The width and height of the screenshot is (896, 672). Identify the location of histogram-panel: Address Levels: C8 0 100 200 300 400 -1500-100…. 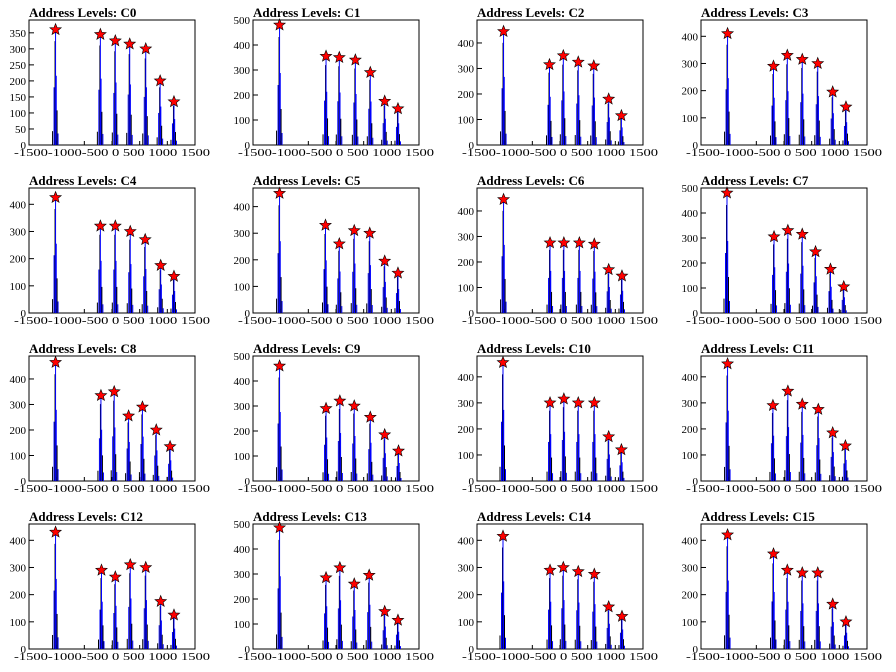
(112, 420).